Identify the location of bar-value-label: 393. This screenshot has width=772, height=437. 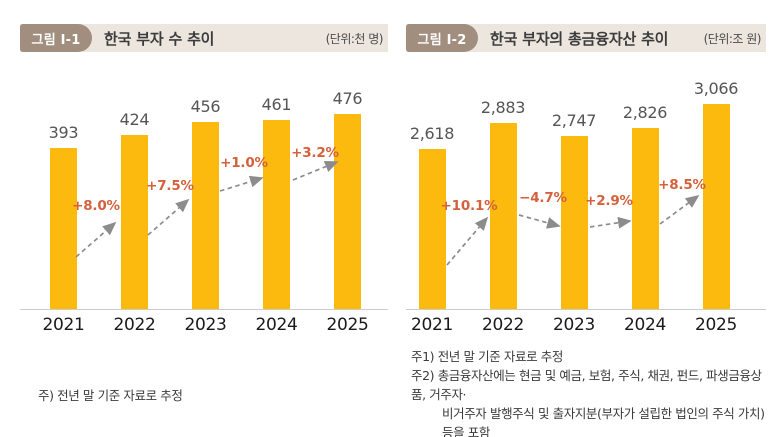
(63, 132).